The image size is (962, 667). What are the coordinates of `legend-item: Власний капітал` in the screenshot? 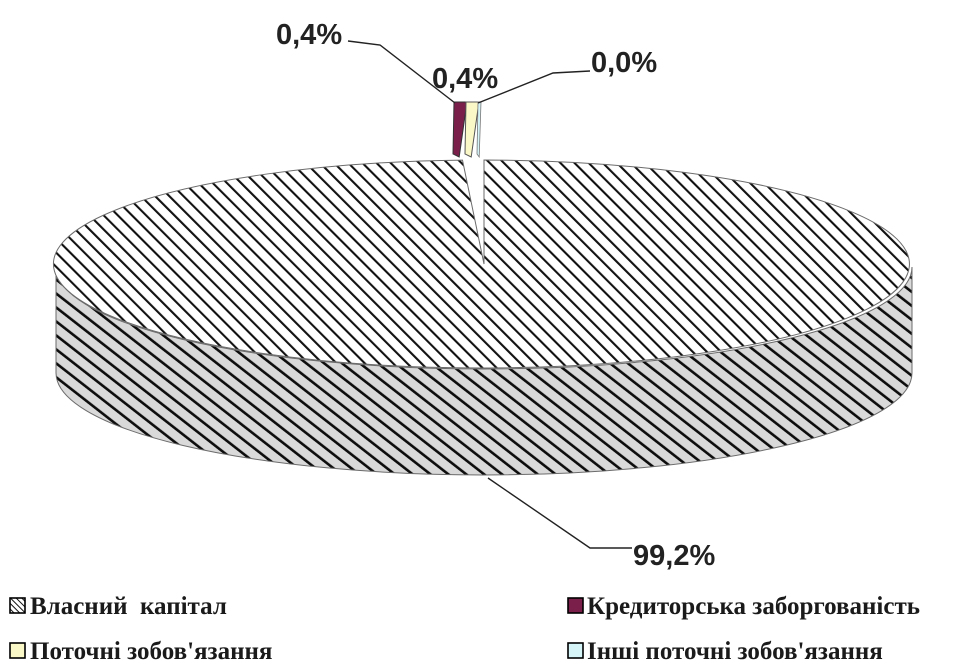 It's located at (118, 606).